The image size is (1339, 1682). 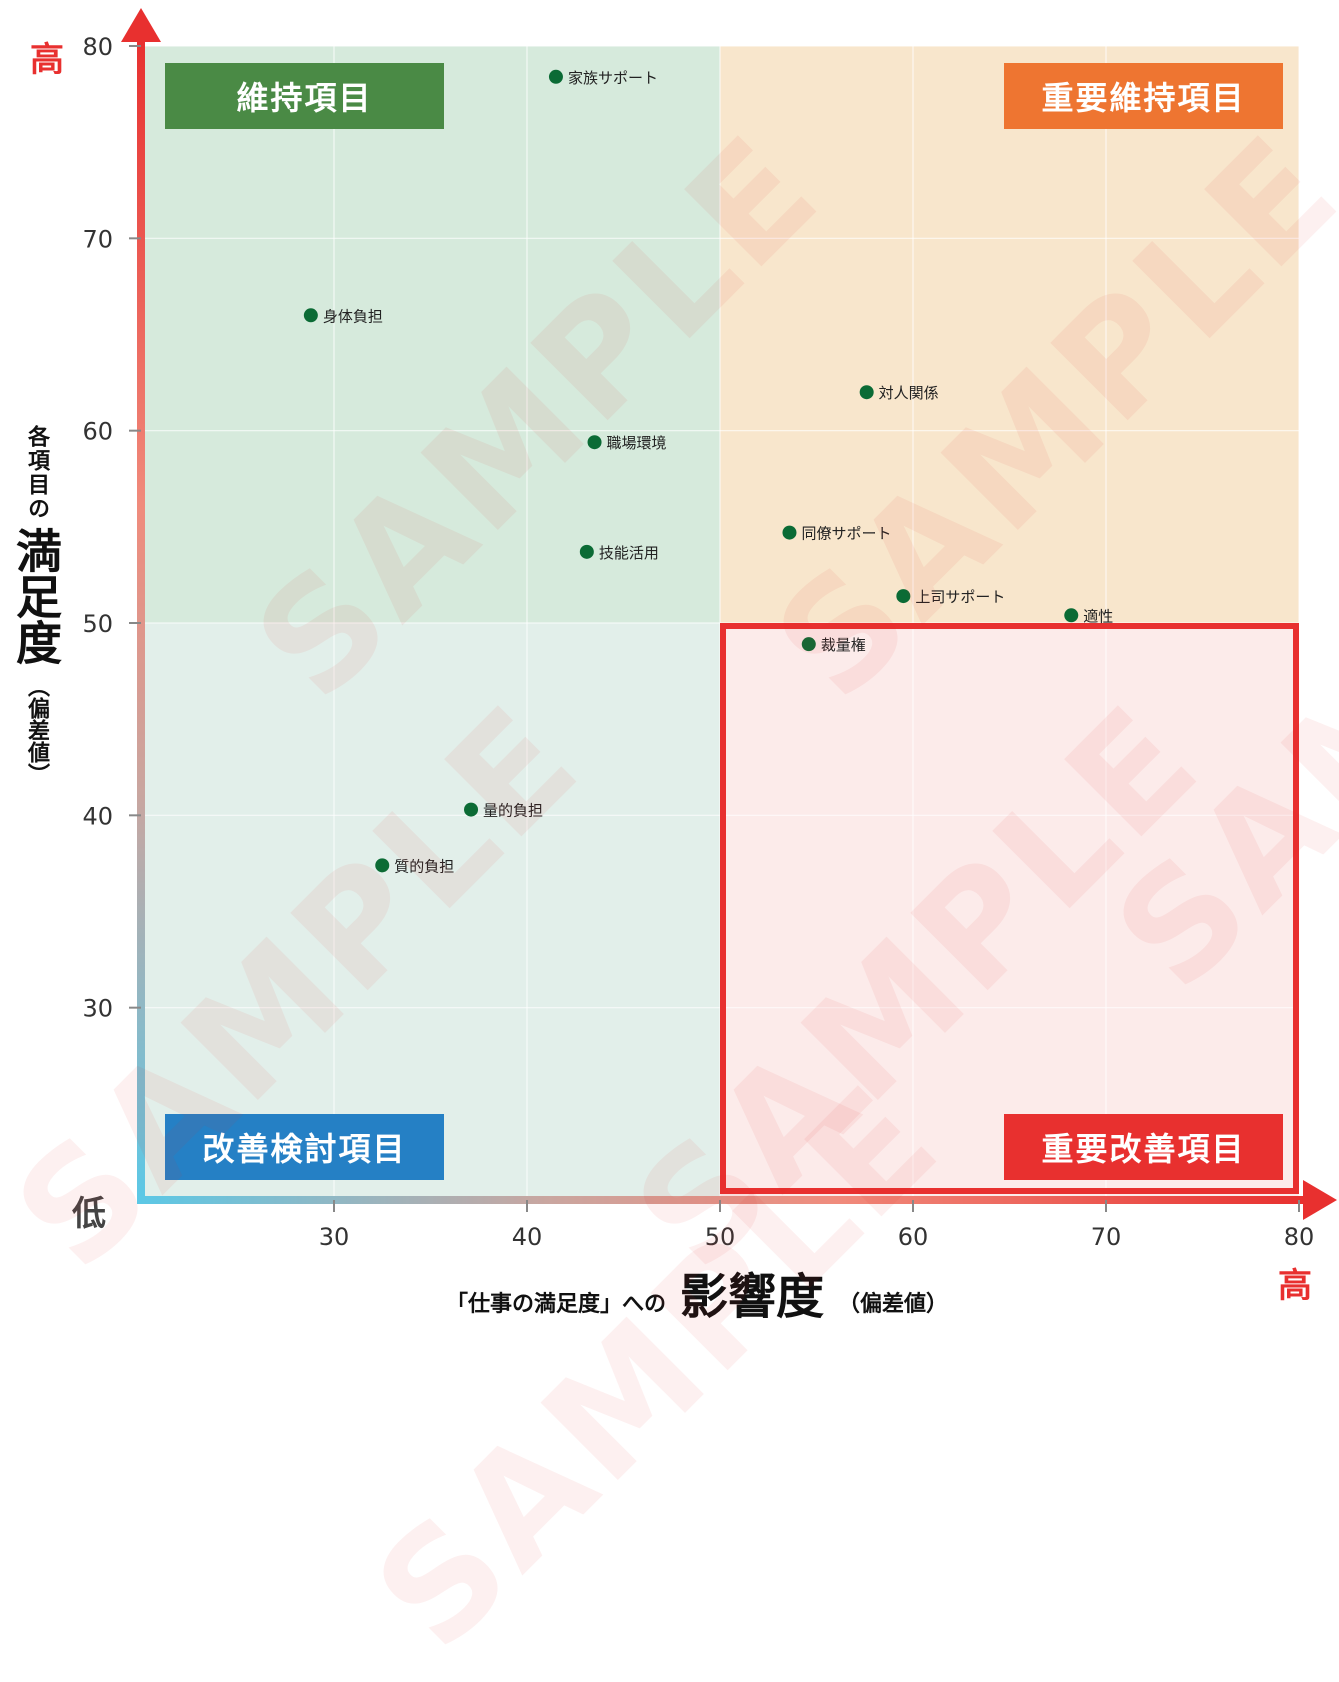 What do you see at coordinates (97, 47) in the screenshot?
I see `y-tick-label: 80` at bounding box center [97, 47].